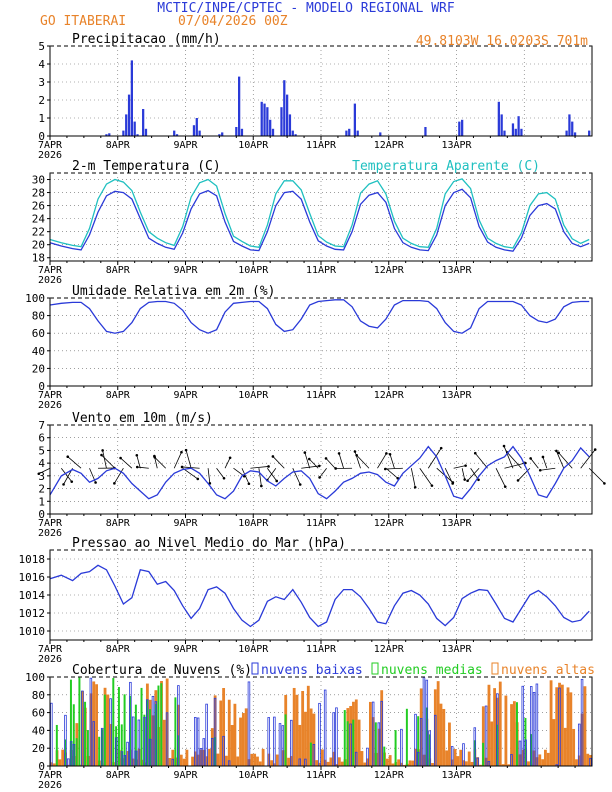  Describe the element at coordinates (38, 351) in the screenshot. I see `y-tick-label: 40` at that location.